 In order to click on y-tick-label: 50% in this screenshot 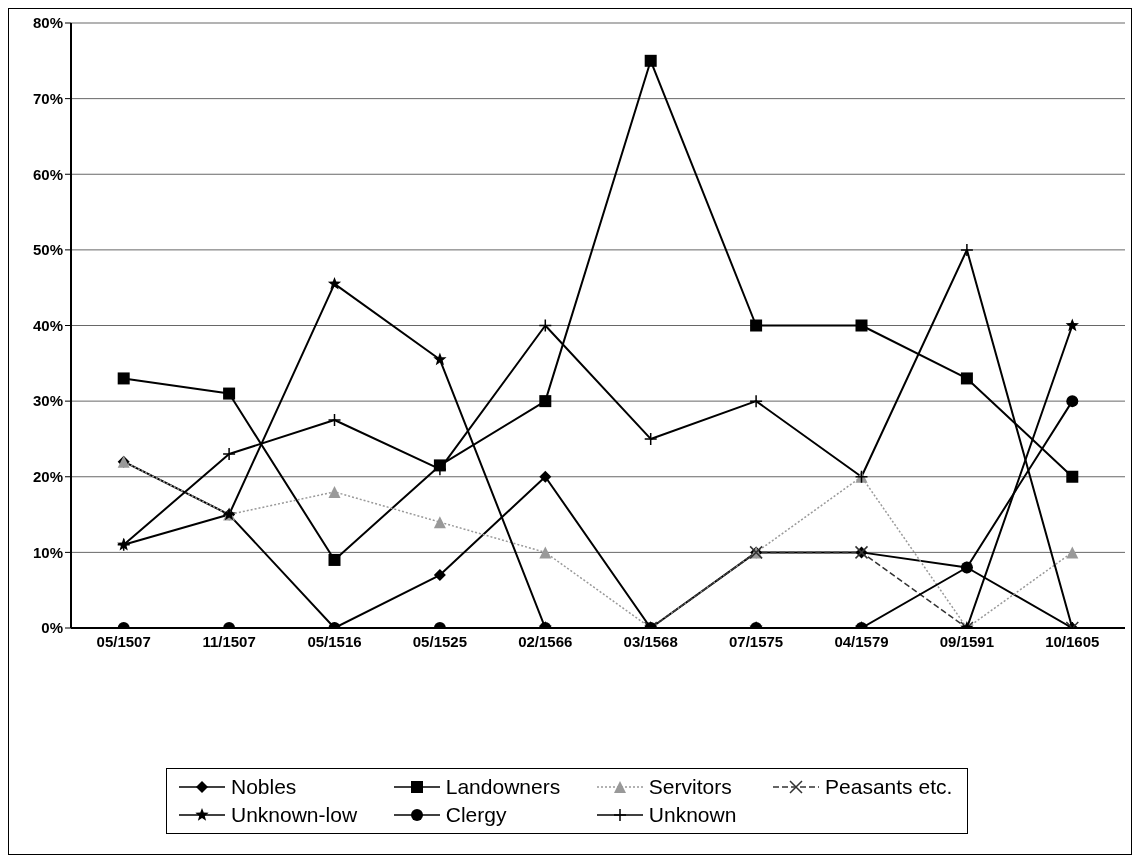, I will do `click(47, 250)`.